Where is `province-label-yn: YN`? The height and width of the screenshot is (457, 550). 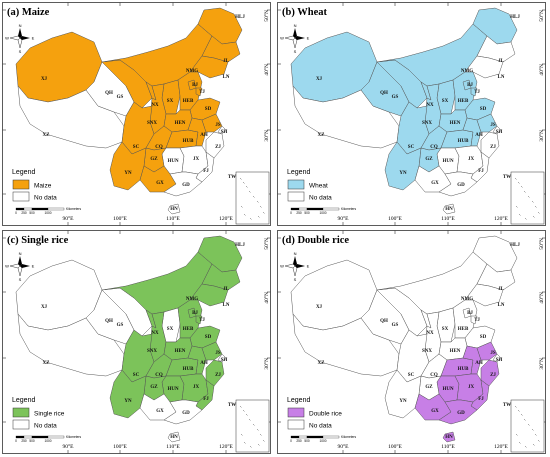 province-label-yn: YN is located at coordinates (128, 173).